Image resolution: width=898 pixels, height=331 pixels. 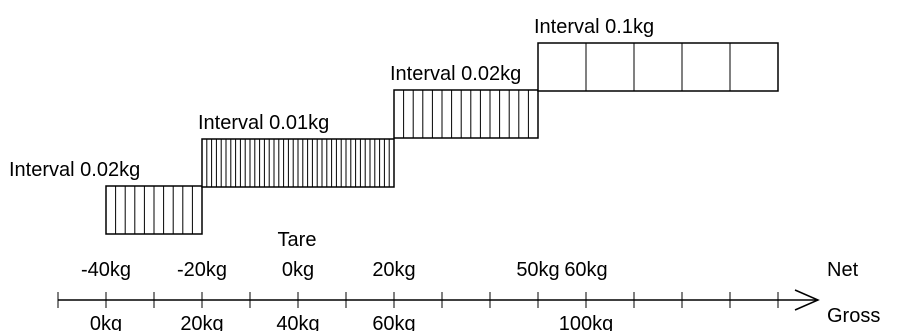 What do you see at coordinates (106, 270) in the screenshot?
I see `net-tick-label: -40kg` at bounding box center [106, 270].